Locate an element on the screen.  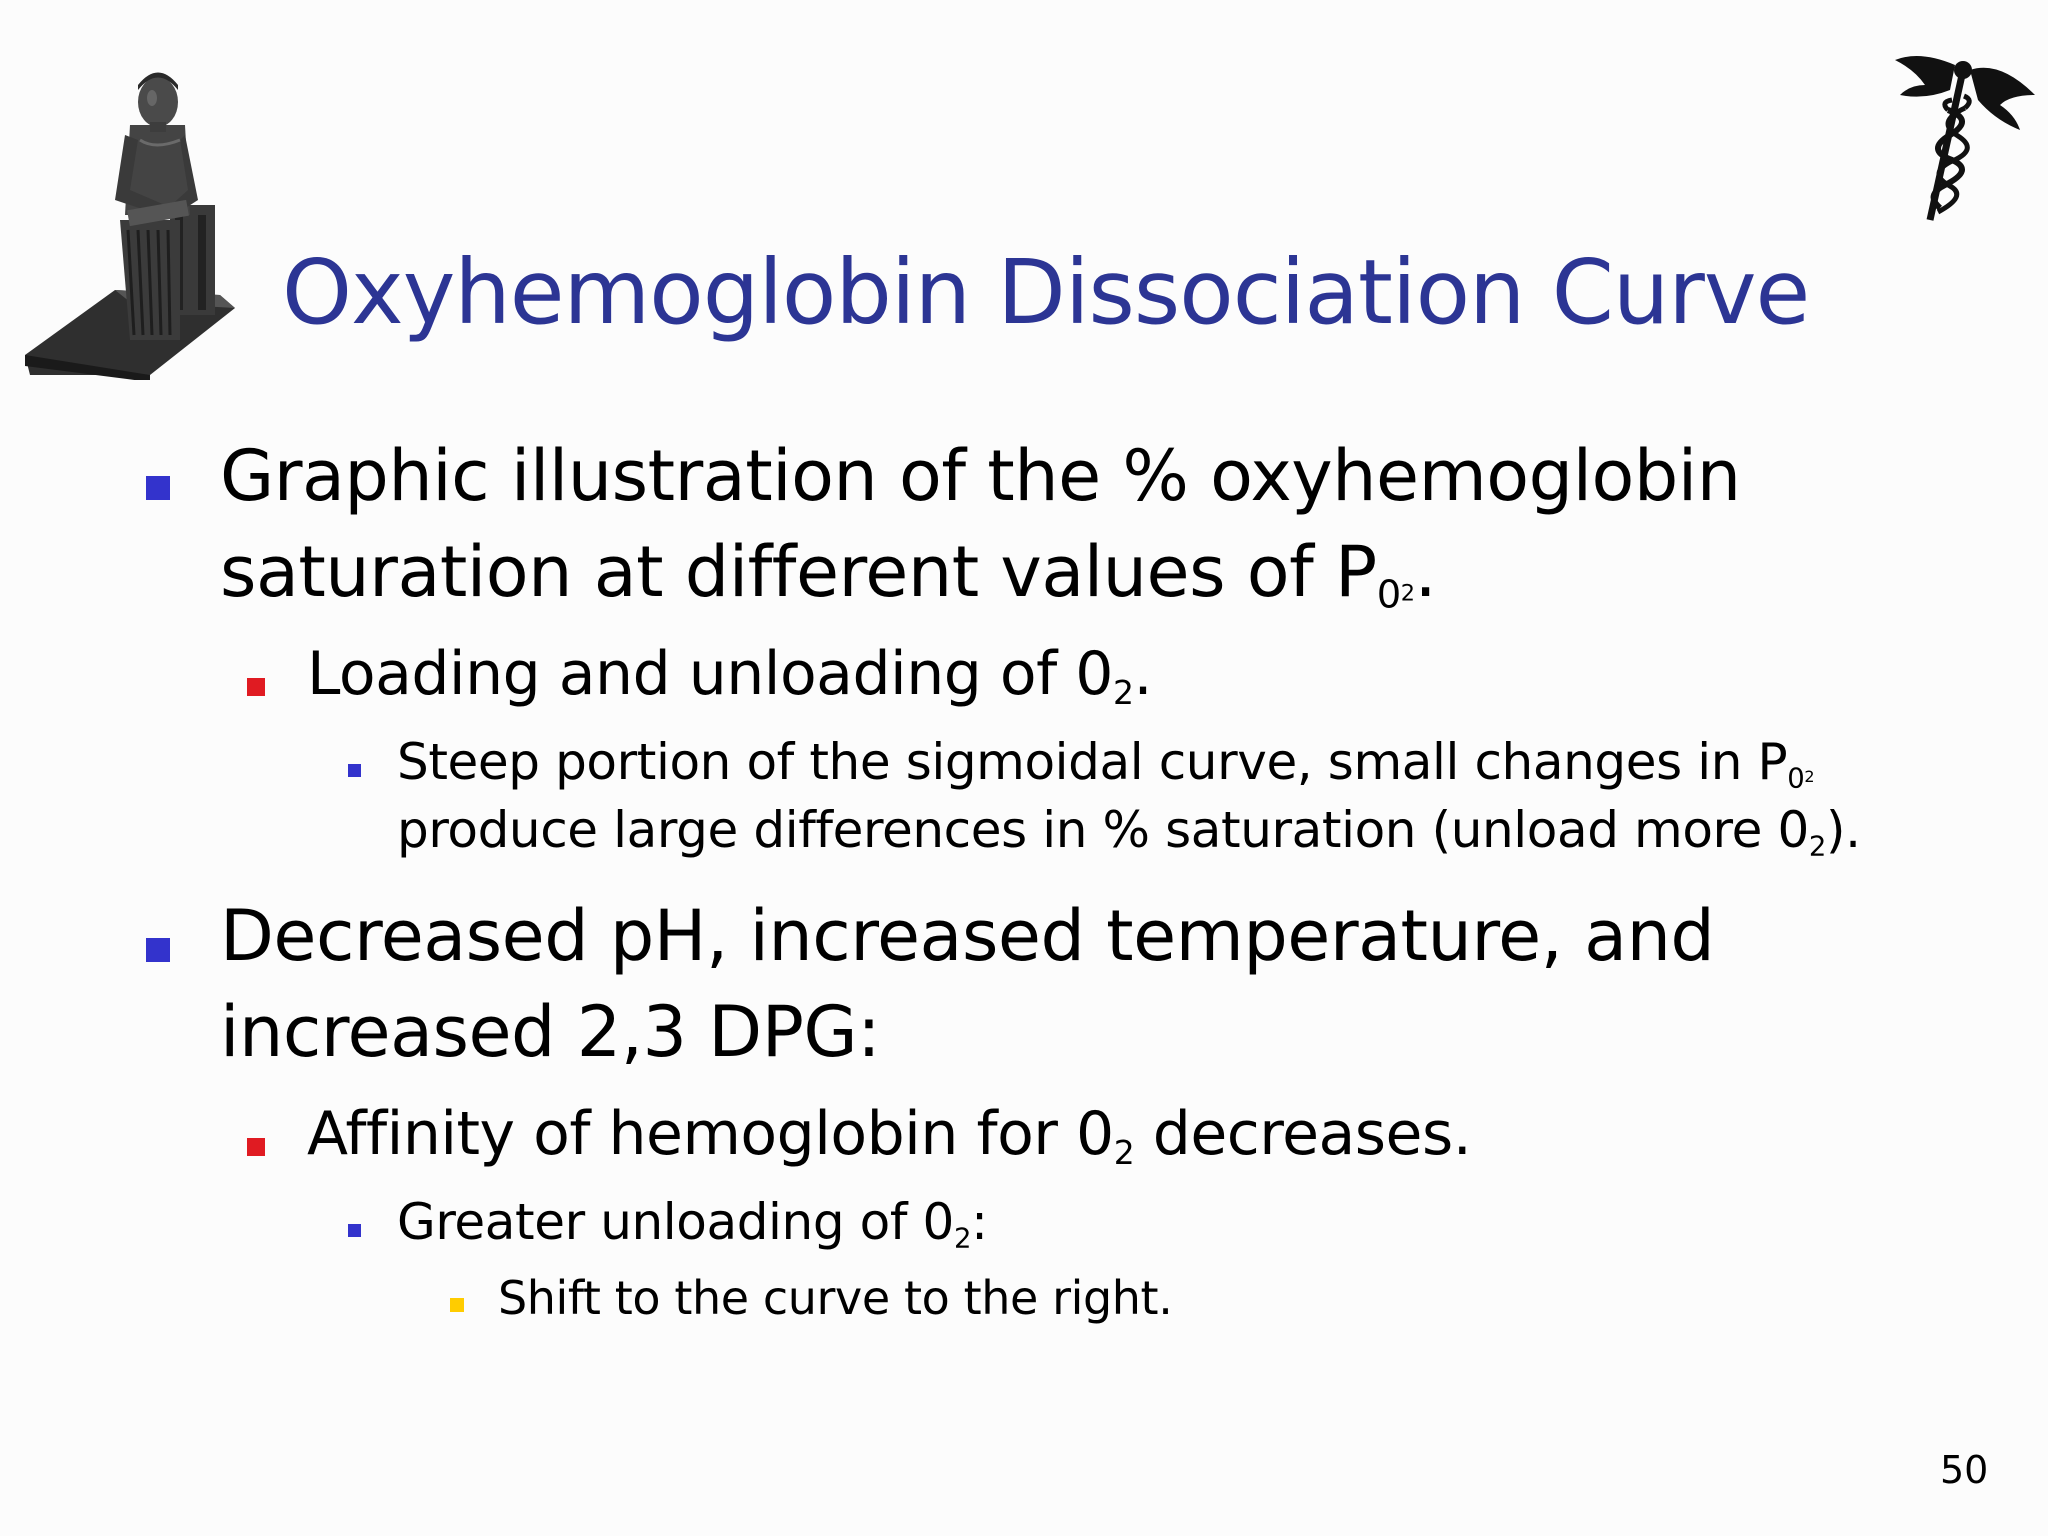
bullet-6-line: Greater unloading of 02: is located at coordinates (692, 1222).